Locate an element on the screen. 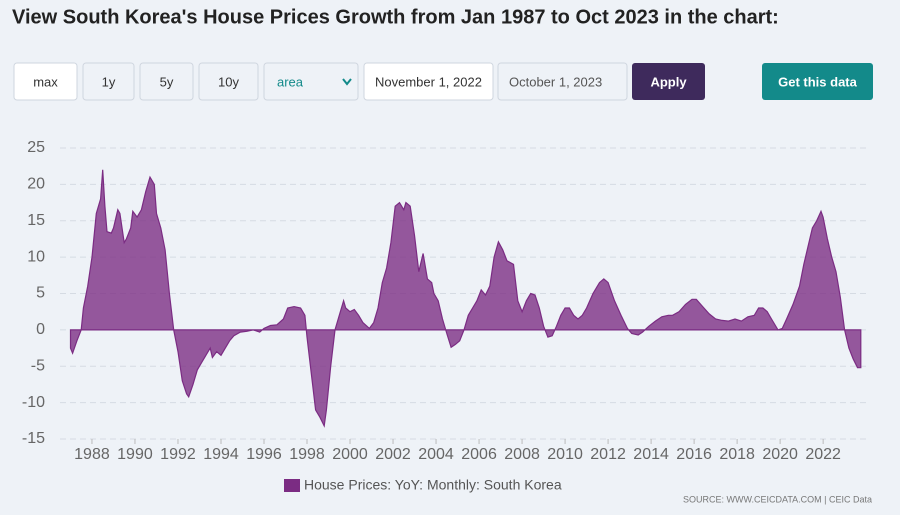 The image size is (900, 515). range-button-label: 1y is located at coordinates (109, 81).